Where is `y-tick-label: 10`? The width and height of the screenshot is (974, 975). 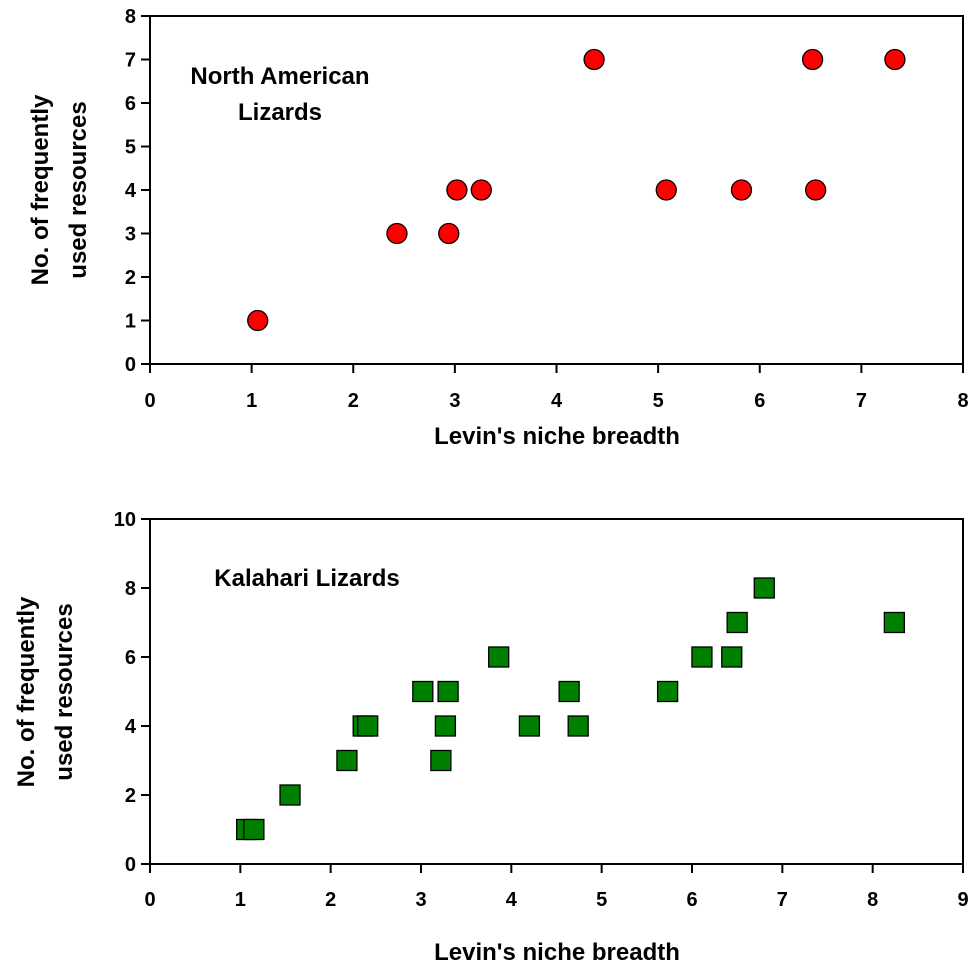
y-tick-label: 10 is located at coordinates (125, 520).